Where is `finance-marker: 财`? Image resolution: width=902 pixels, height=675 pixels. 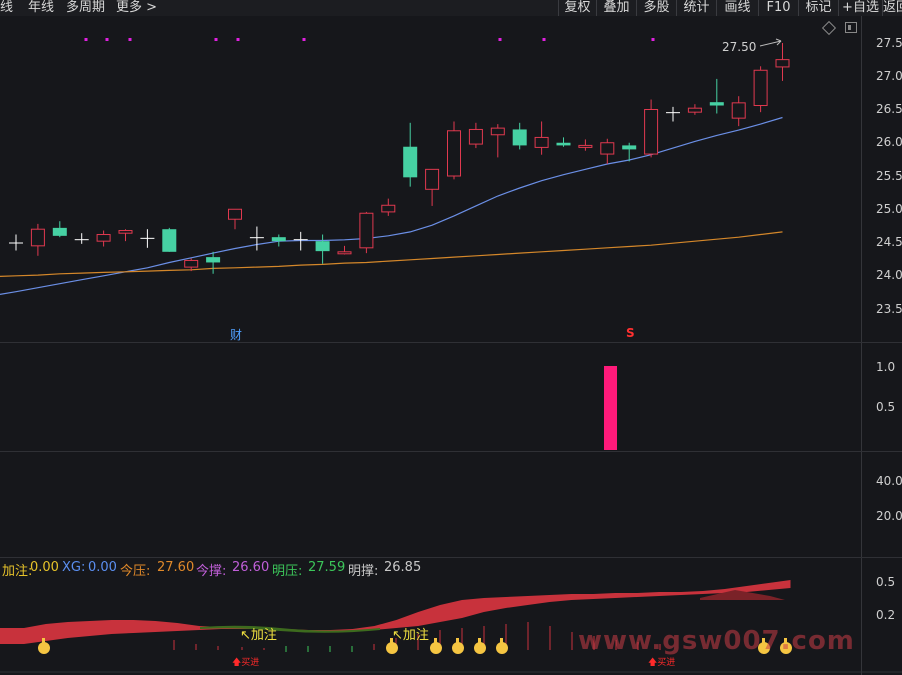 finance-marker: 财 is located at coordinates (236, 335).